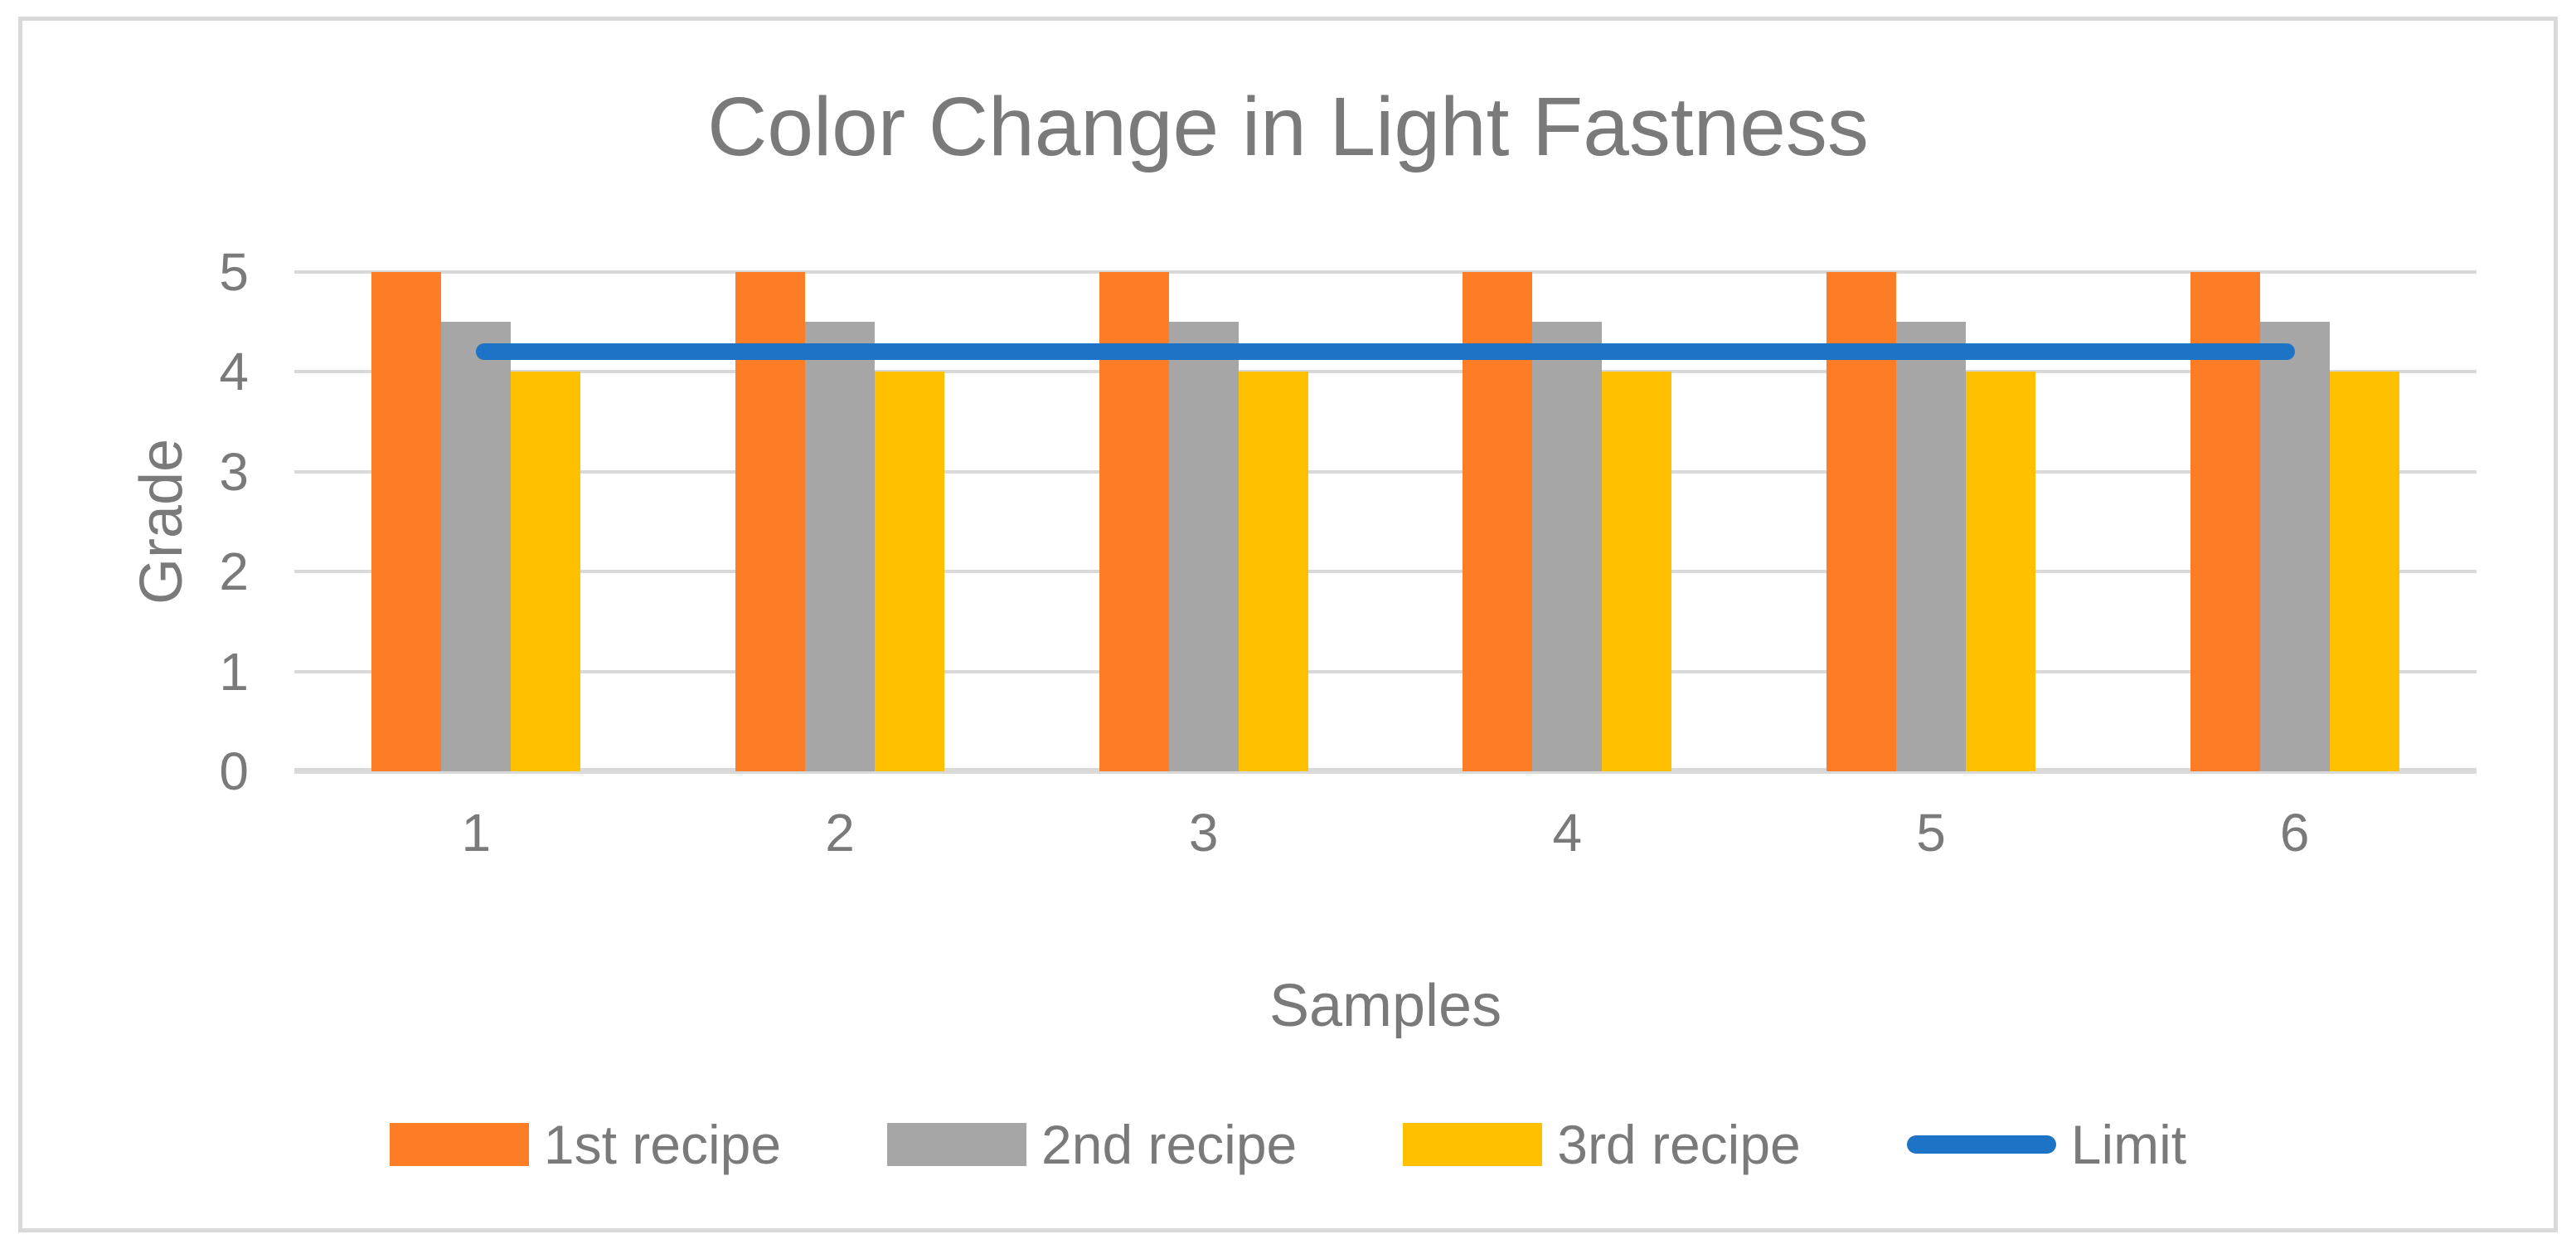 Image resolution: width=2576 pixels, height=1249 pixels. What do you see at coordinates (234, 372) in the screenshot?
I see `y-tick-label-4: 4` at bounding box center [234, 372].